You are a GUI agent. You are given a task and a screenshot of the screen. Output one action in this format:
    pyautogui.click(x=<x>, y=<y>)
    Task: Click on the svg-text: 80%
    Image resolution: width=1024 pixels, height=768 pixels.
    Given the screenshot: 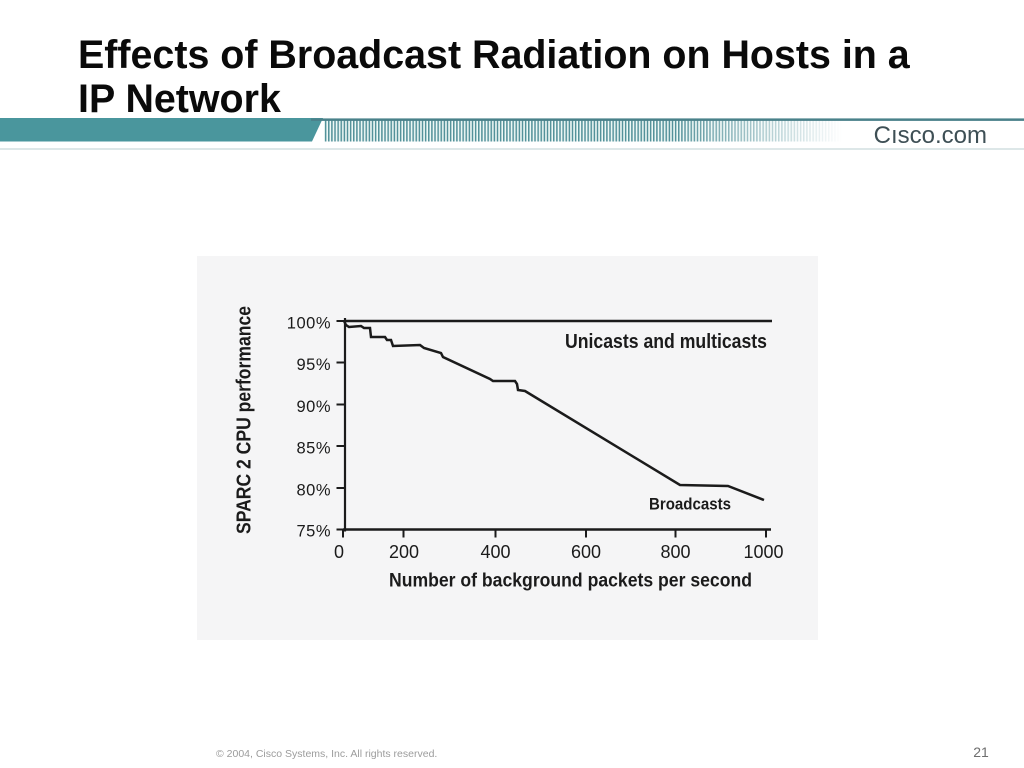 What is the action you would take?
    pyautogui.click(x=313, y=491)
    